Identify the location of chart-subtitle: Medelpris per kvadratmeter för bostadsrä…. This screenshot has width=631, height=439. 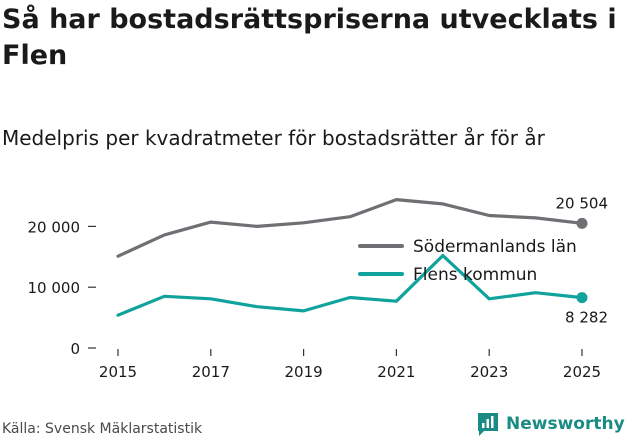
(273, 138).